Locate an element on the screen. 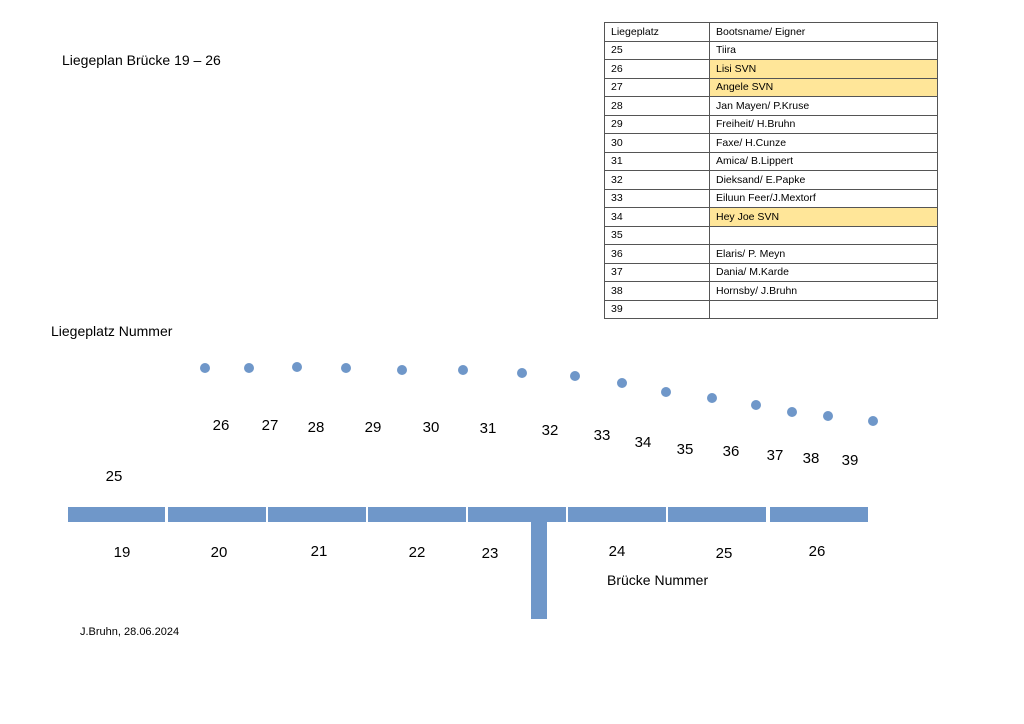 The height and width of the screenshot is (724, 1024). page-title: Liegeplan Brücke 19 – 26 is located at coordinates (141, 60).